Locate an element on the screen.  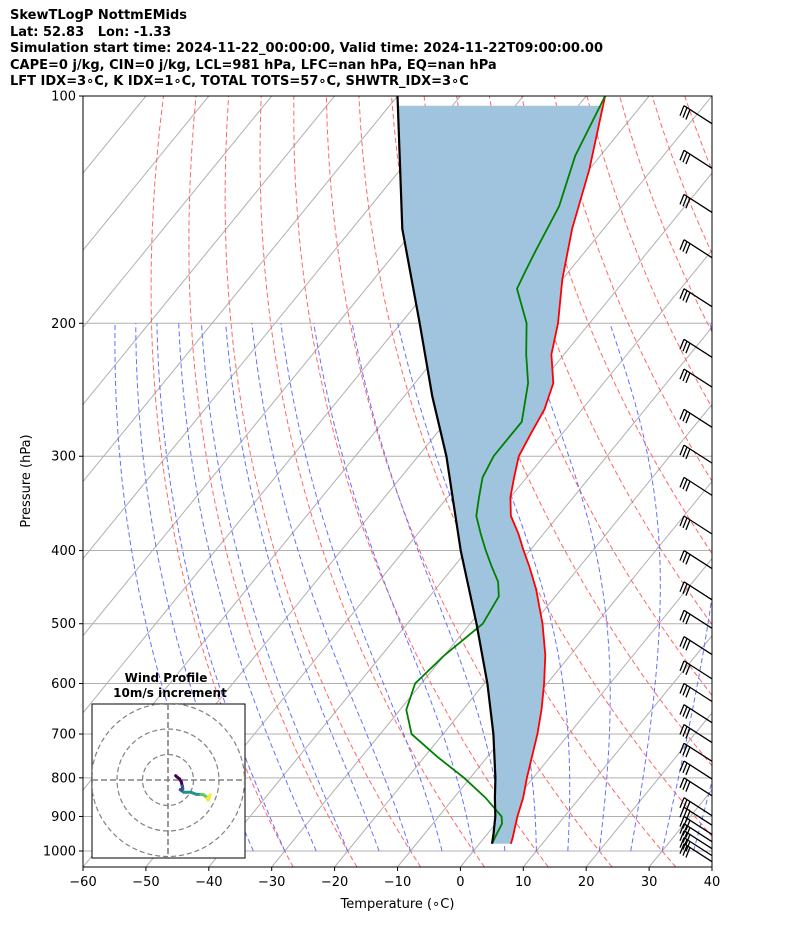
x-tick-label: 30 is located at coordinates (649, 882).